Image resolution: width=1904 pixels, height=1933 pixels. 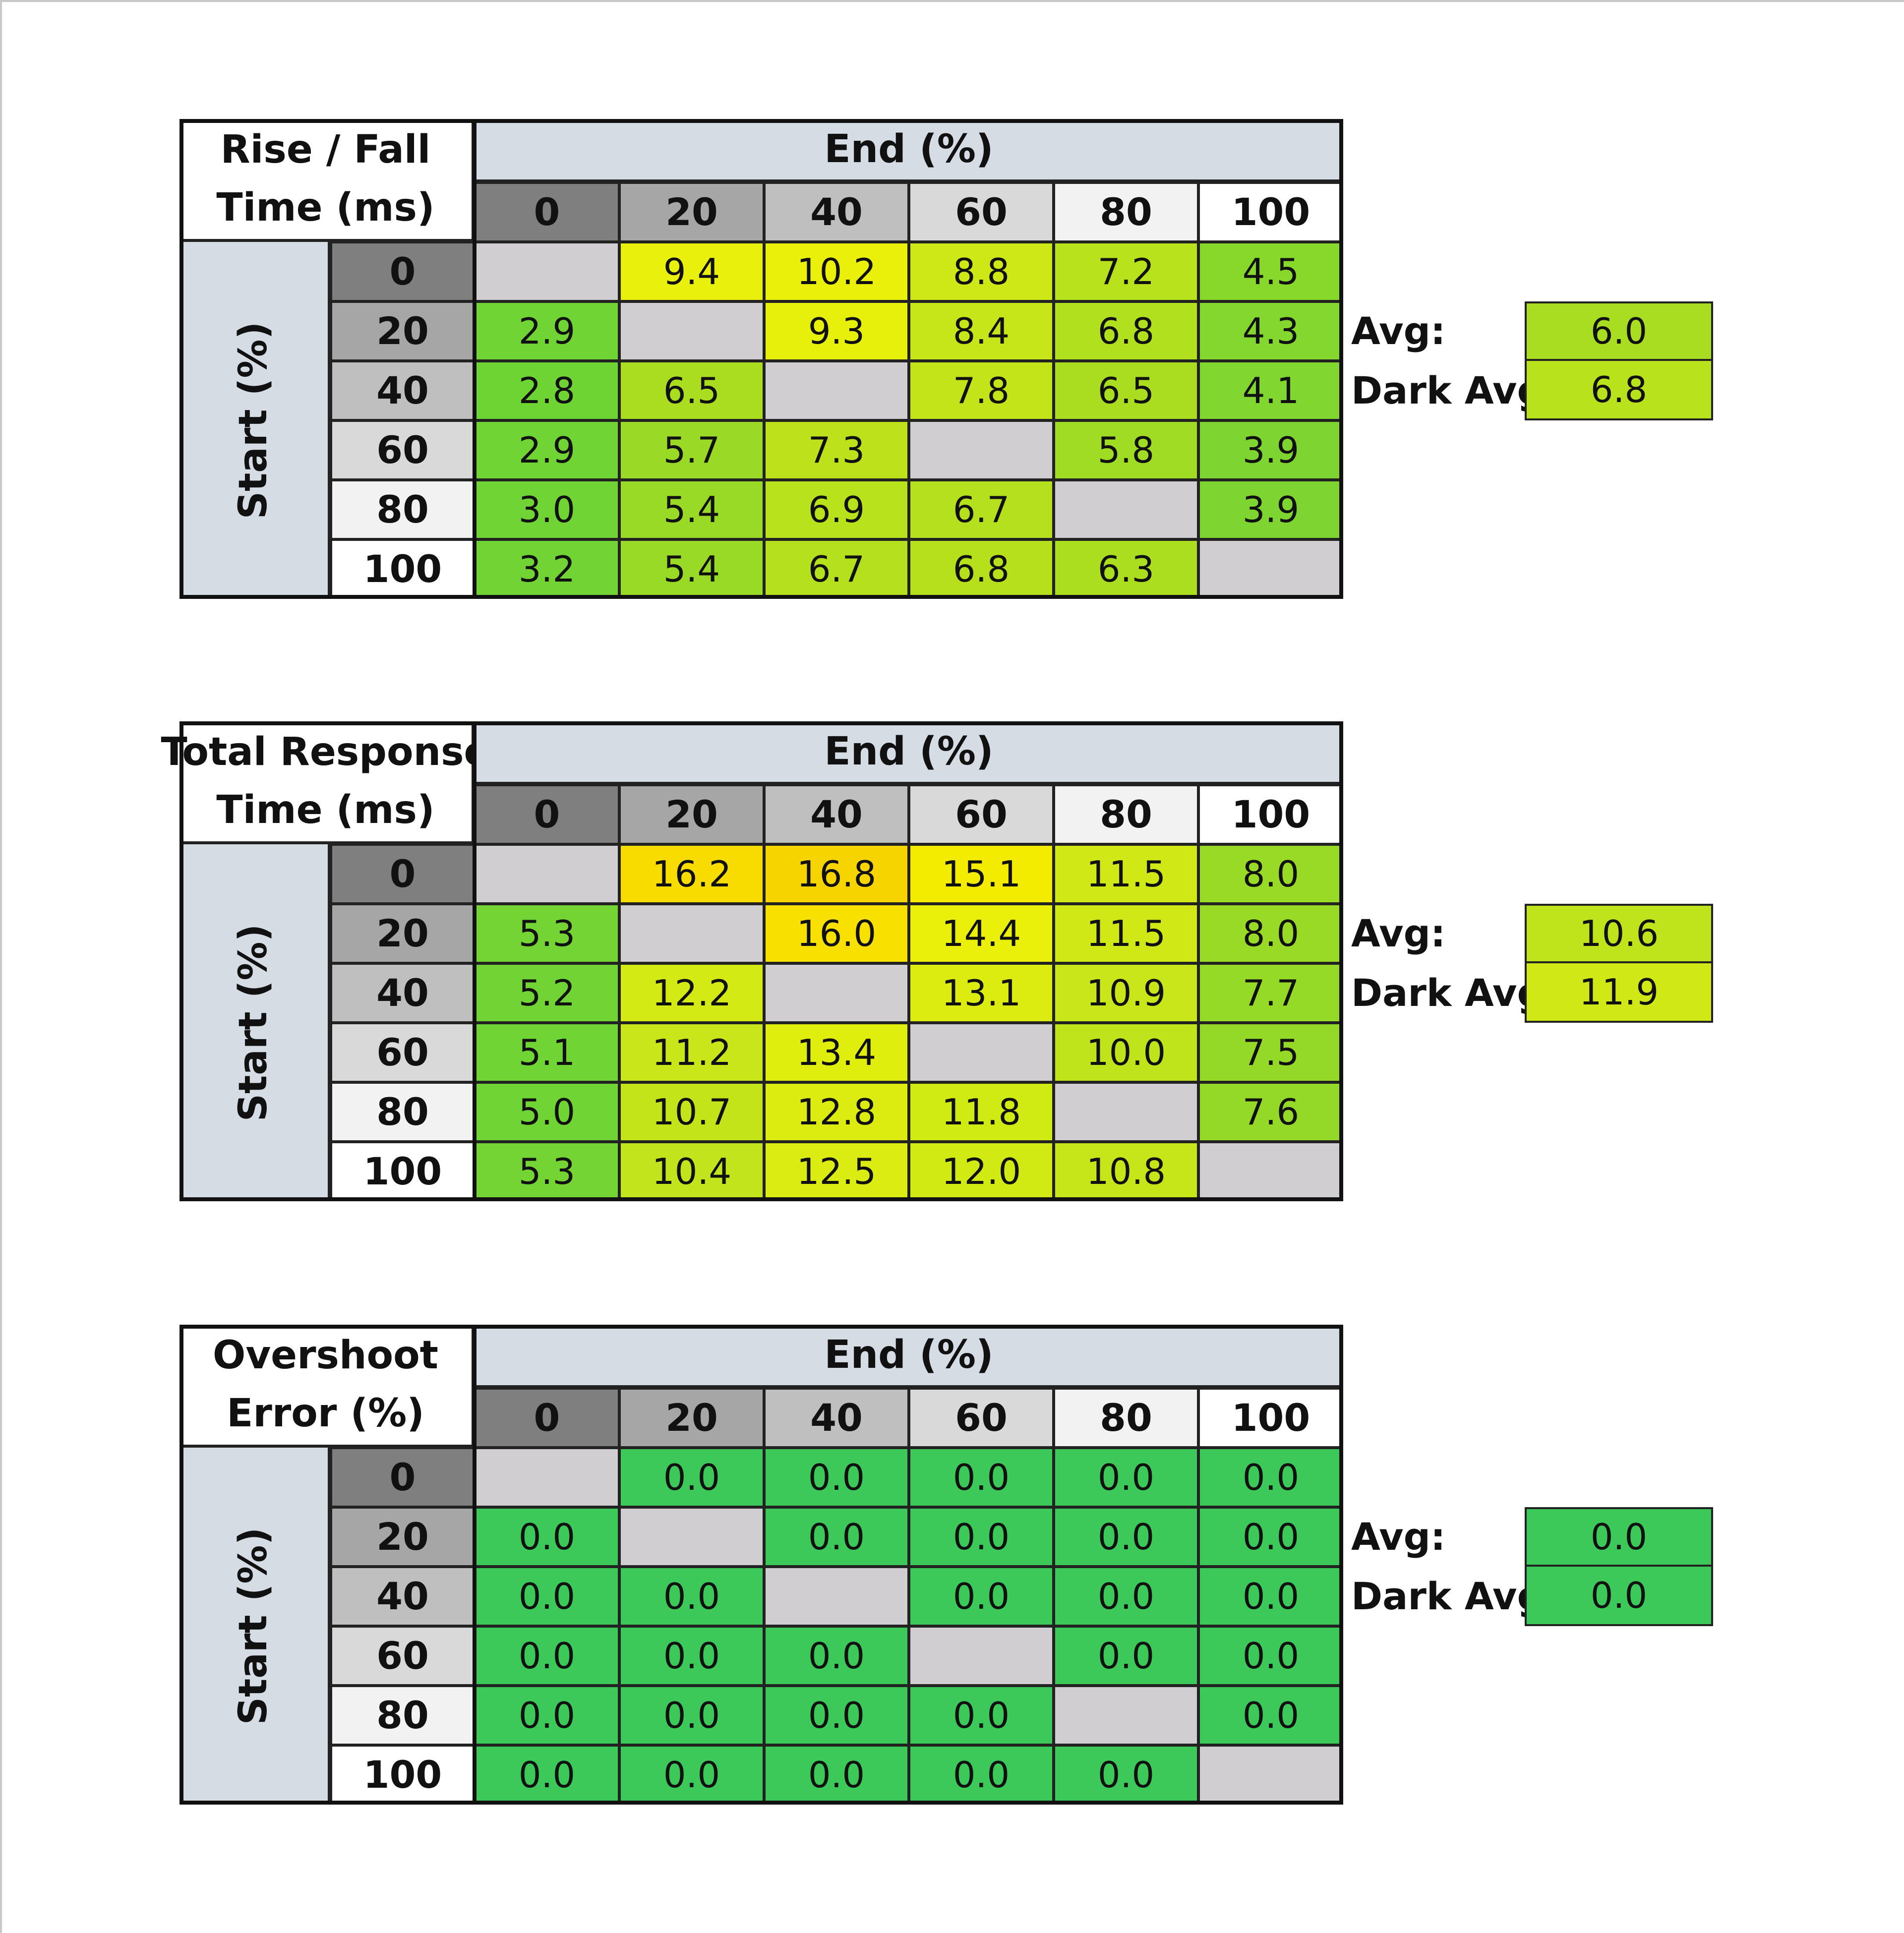 I want to click on value-cell: 15.1, so click(x=981, y=874).